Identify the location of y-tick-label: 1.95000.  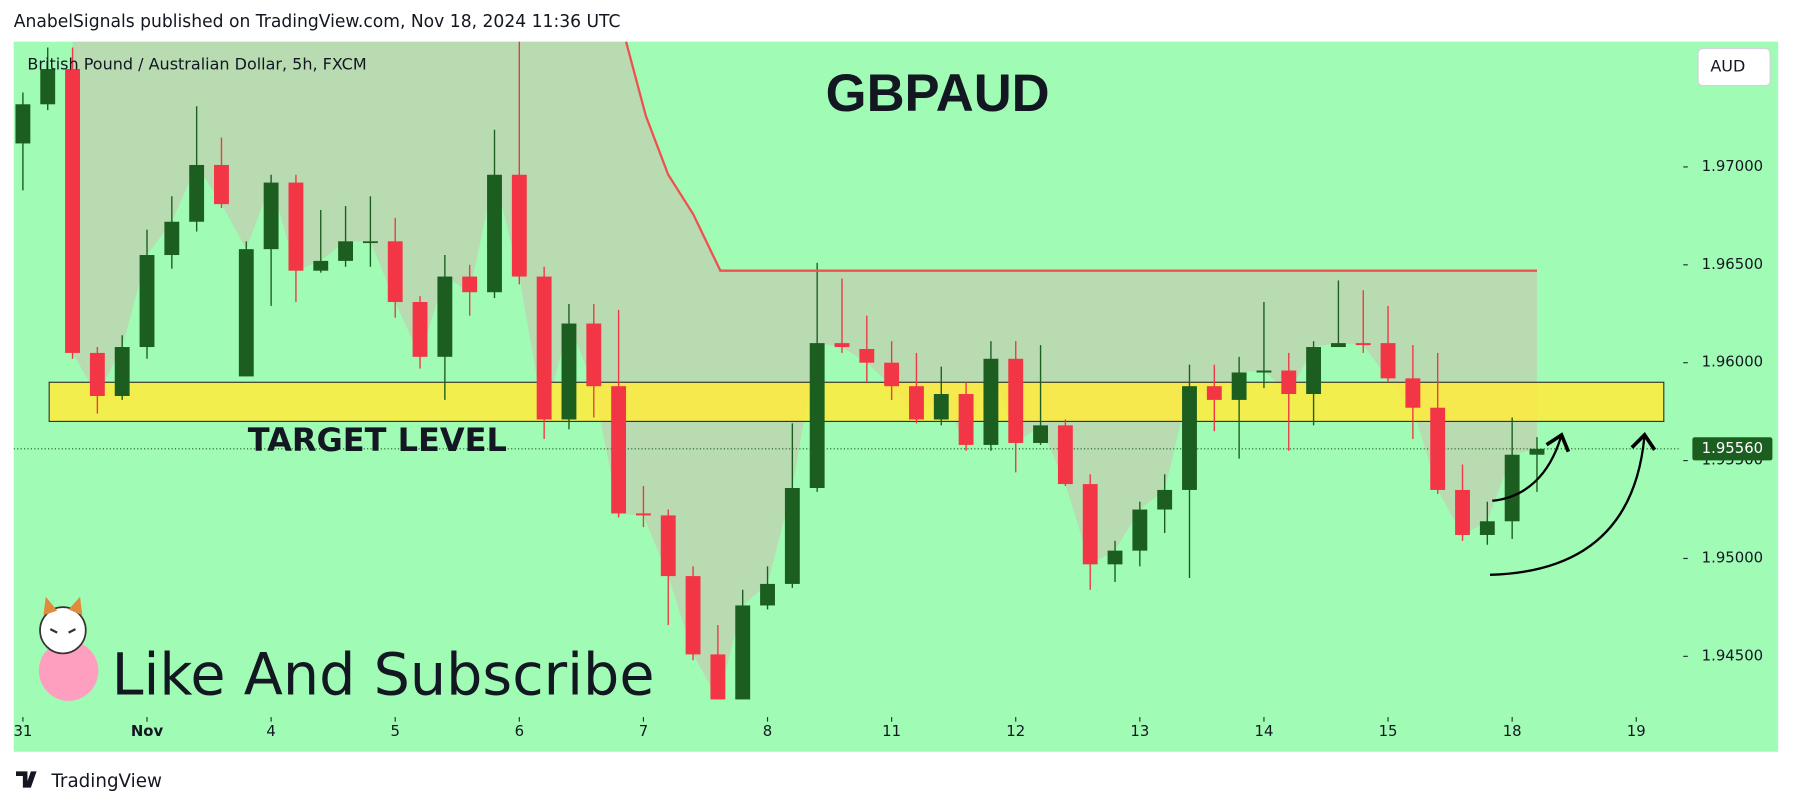
(1732, 557).